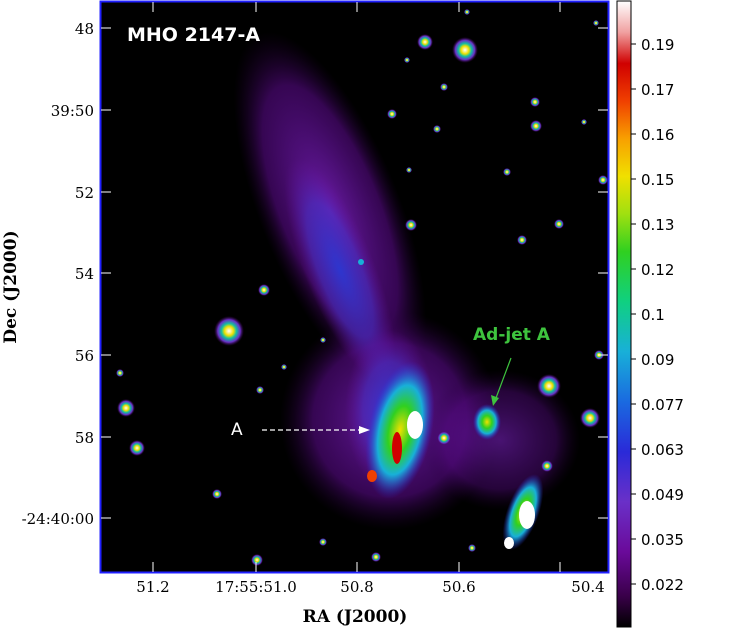 The width and height of the screenshot is (730, 629). What do you see at coordinates (237, 430) in the screenshot?
I see `annotation-a-label: A` at bounding box center [237, 430].